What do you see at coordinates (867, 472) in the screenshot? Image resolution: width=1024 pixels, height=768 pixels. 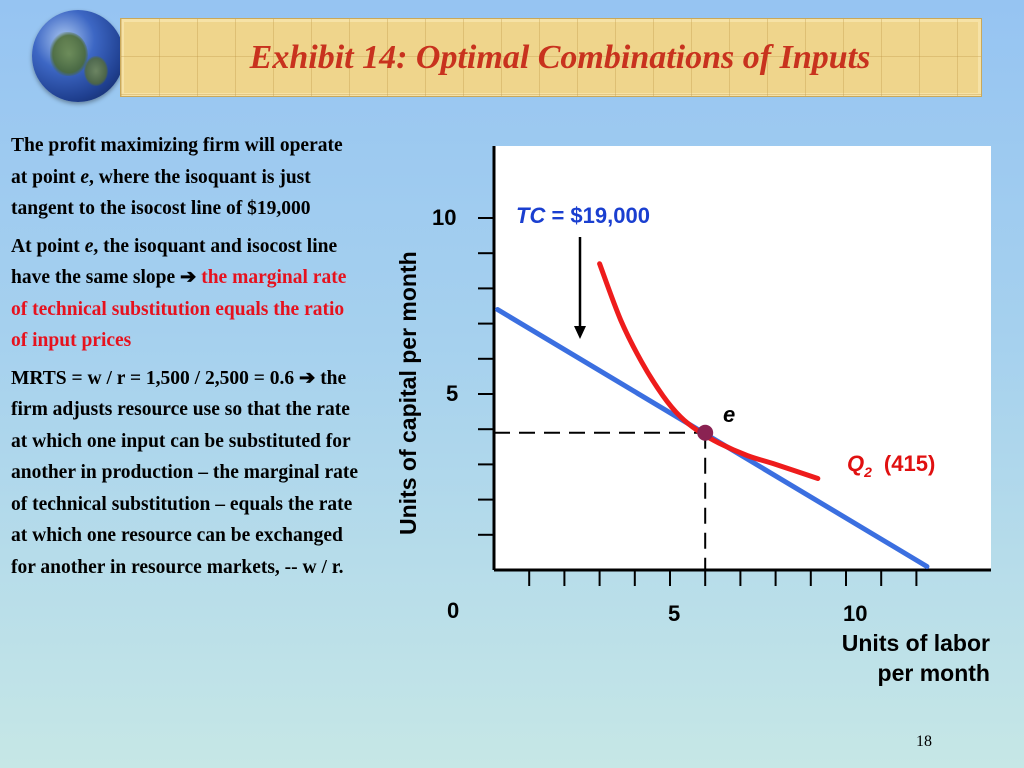 I see `q2-label-sub: 2` at bounding box center [867, 472].